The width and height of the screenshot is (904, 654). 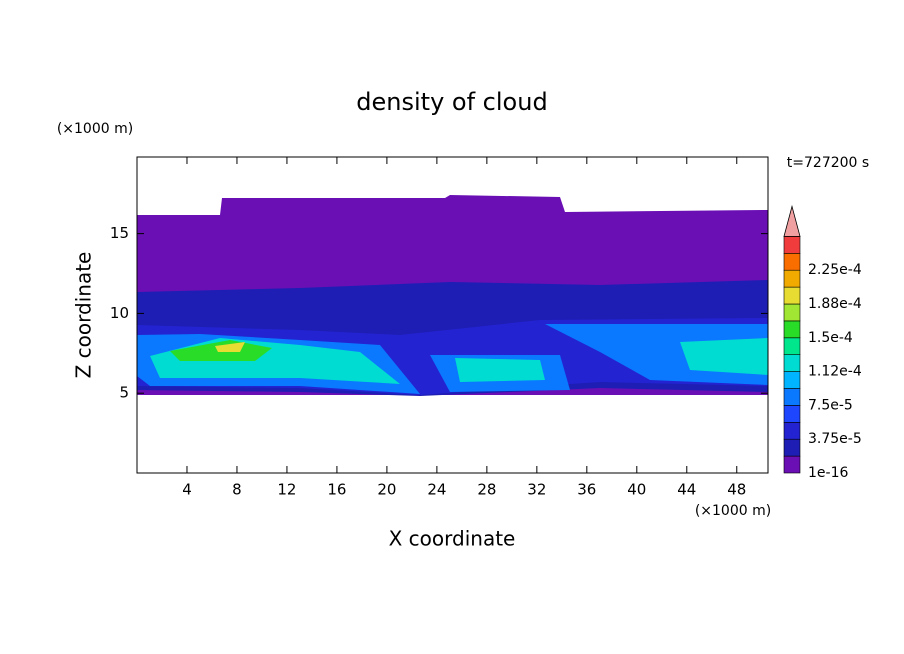 What do you see at coordinates (237, 490) in the screenshot?
I see `x-tick-label: 8` at bounding box center [237, 490].